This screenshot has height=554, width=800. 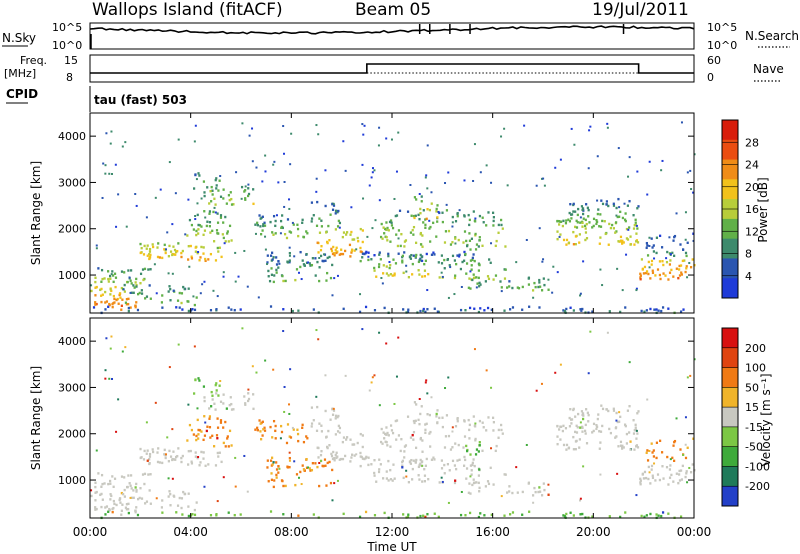 What do you see at coordinates (90, 532) in the screenshot?
I see `x-tick-label: 00:00` at bounding box center [90, 532].